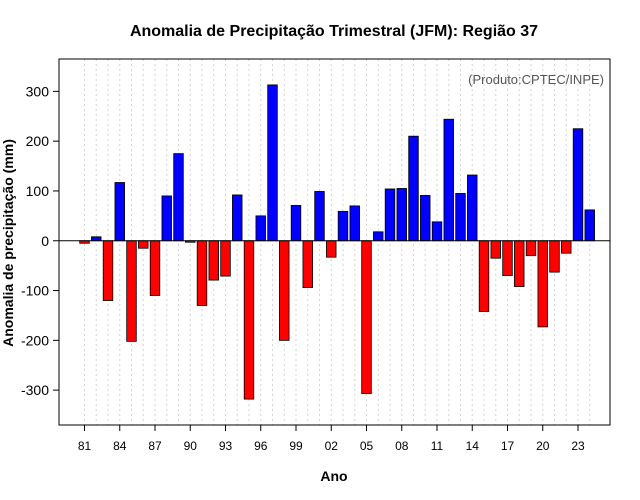 Image resolution: width=640 pixels, height=500 pixels. Describe the element at coordinates (425, 218) in the screenshot. I see `bar-2010` at that location.